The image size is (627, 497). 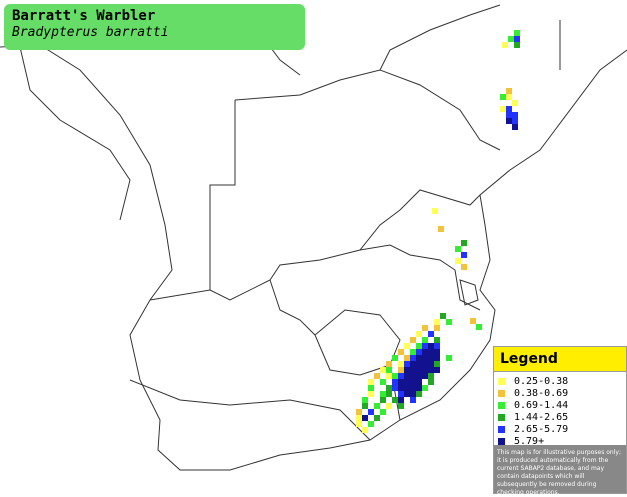 What do you see at coordinates (541, 381) in the screenshot?
I see `legend-label: 0.25-0.38` at bounding box center [541, 381].